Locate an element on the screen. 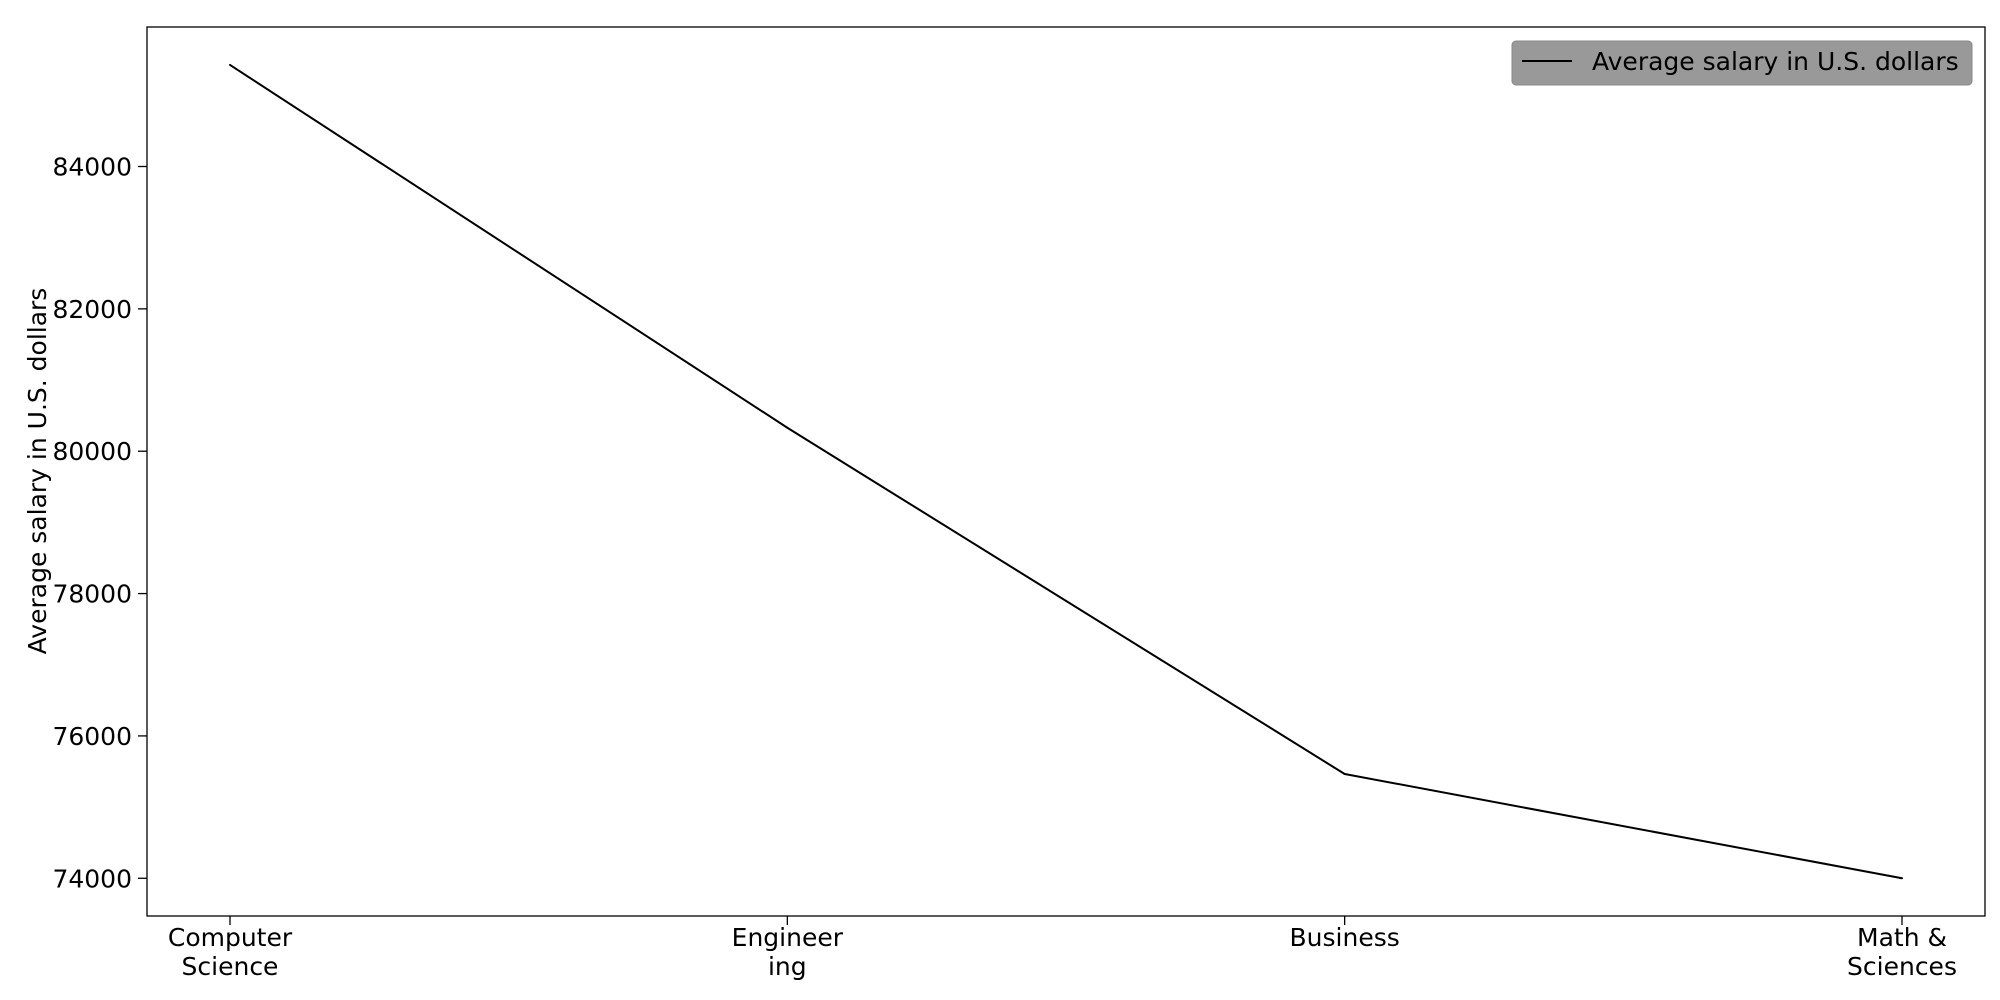 This screenshot has height=1000, width=2000. x-tick-label: Business is located at coordinates (1345, 937).